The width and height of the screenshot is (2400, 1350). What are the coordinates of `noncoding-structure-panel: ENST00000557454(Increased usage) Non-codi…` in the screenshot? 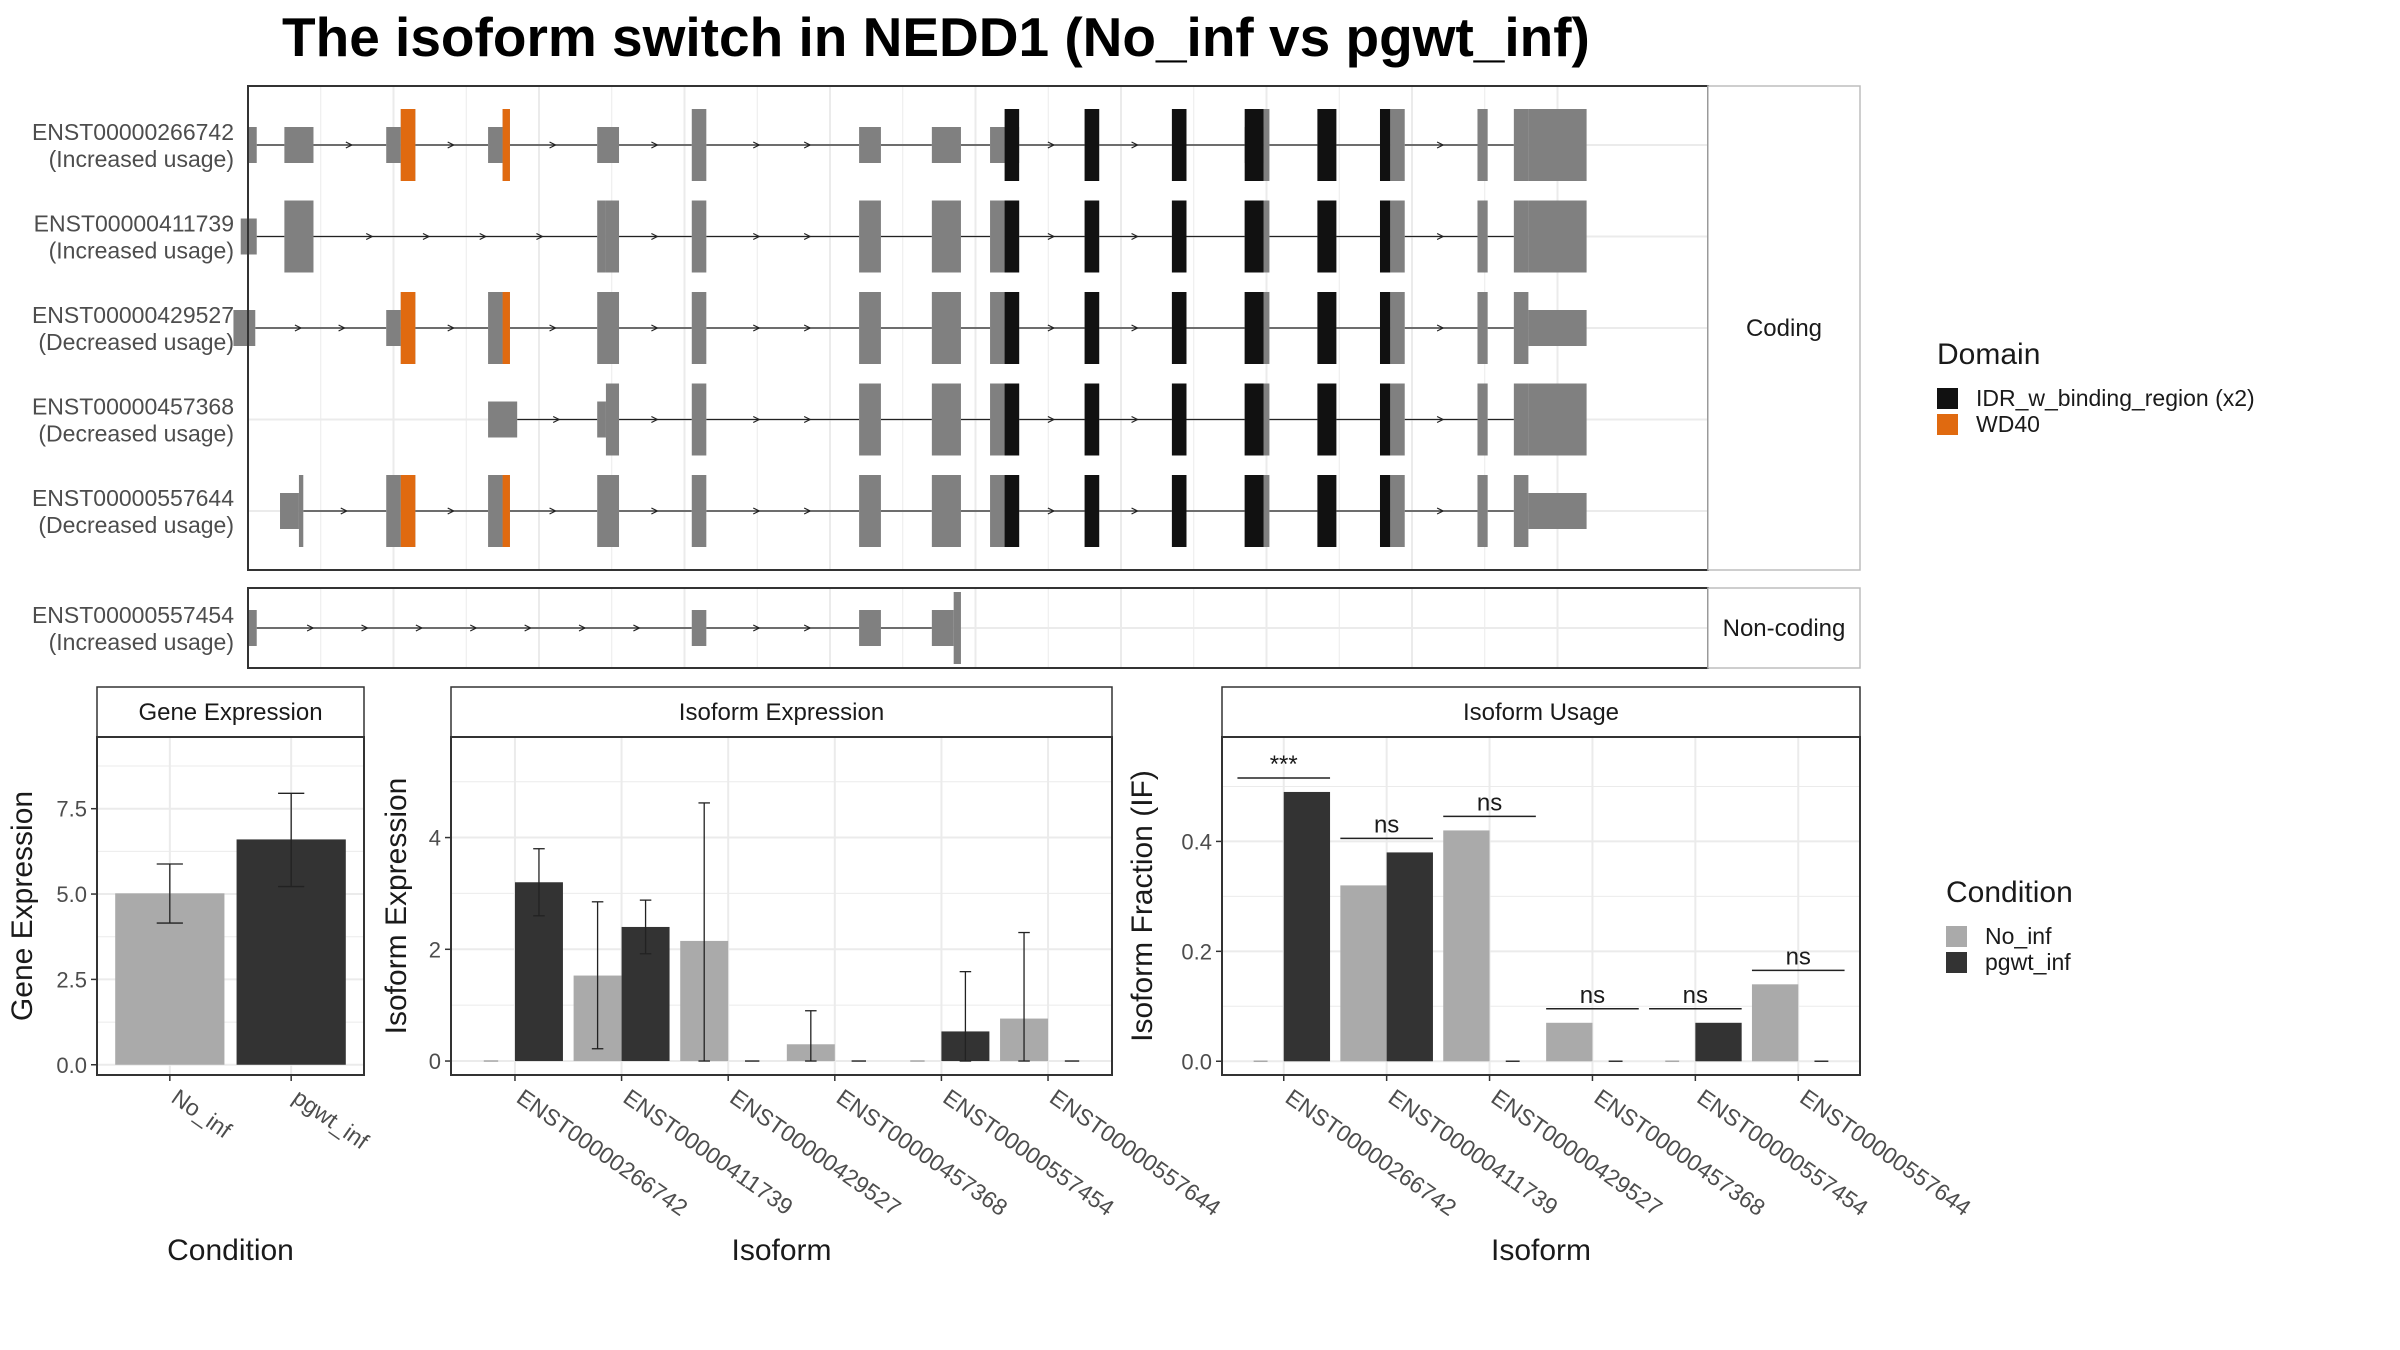 It's located at (946, 628).